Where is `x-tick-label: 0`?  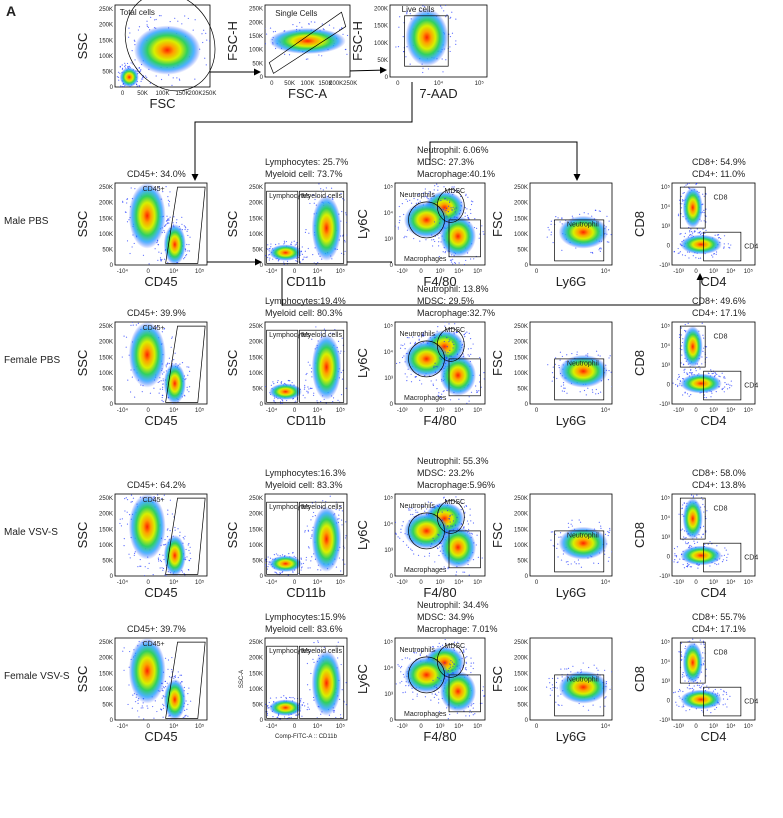 x-tick-label: 0 is located at coordinates (148, 583).